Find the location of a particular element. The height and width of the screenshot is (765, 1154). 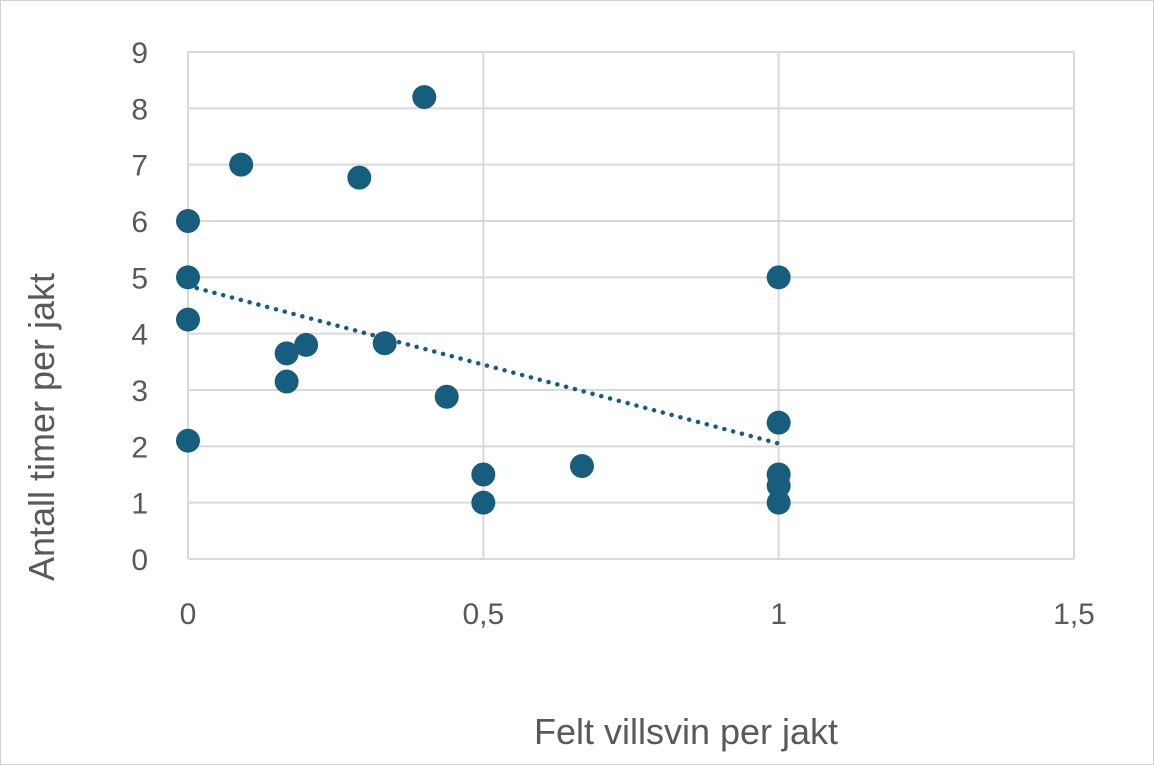

y-tick-label: 6 is located at coordinates (139, 222).